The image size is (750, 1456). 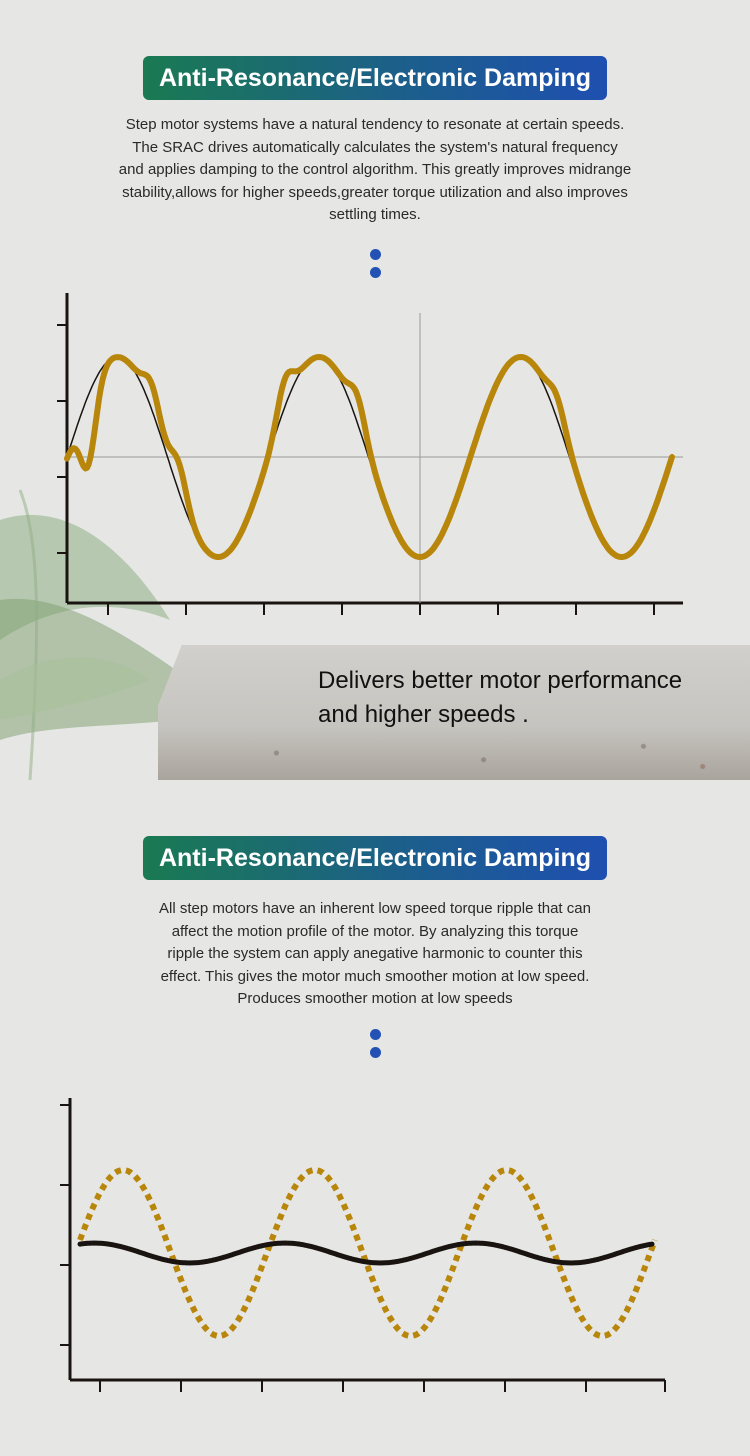 I want to click on compensated-line, so click(x=366, y=1253).